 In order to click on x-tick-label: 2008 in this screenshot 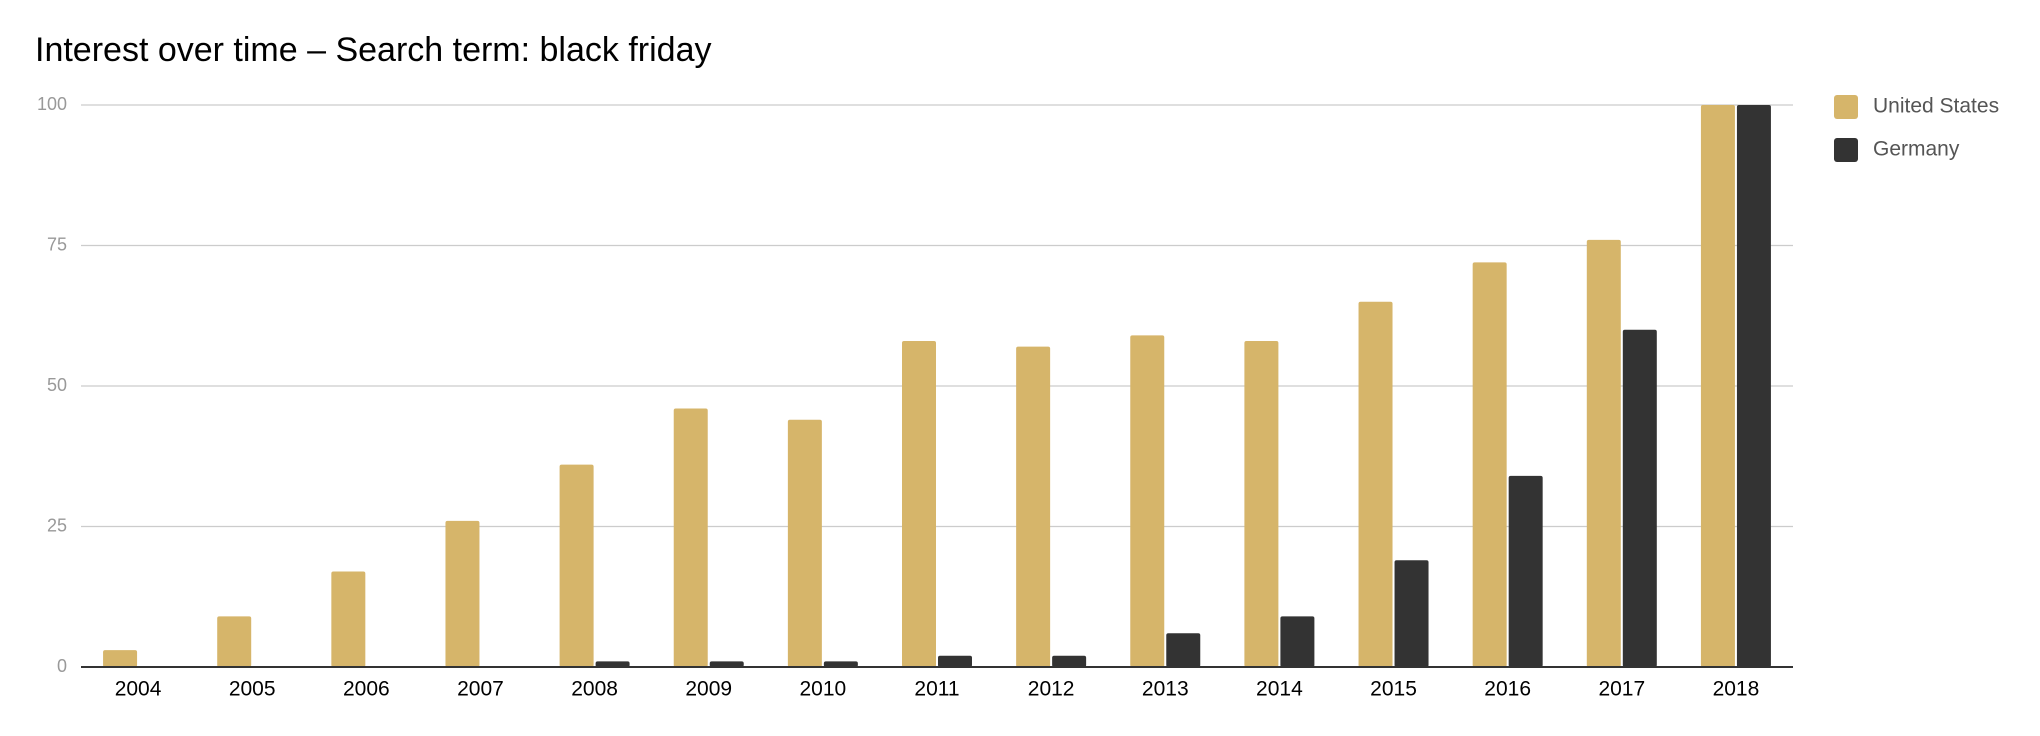, I will do `click(594, 689)`.